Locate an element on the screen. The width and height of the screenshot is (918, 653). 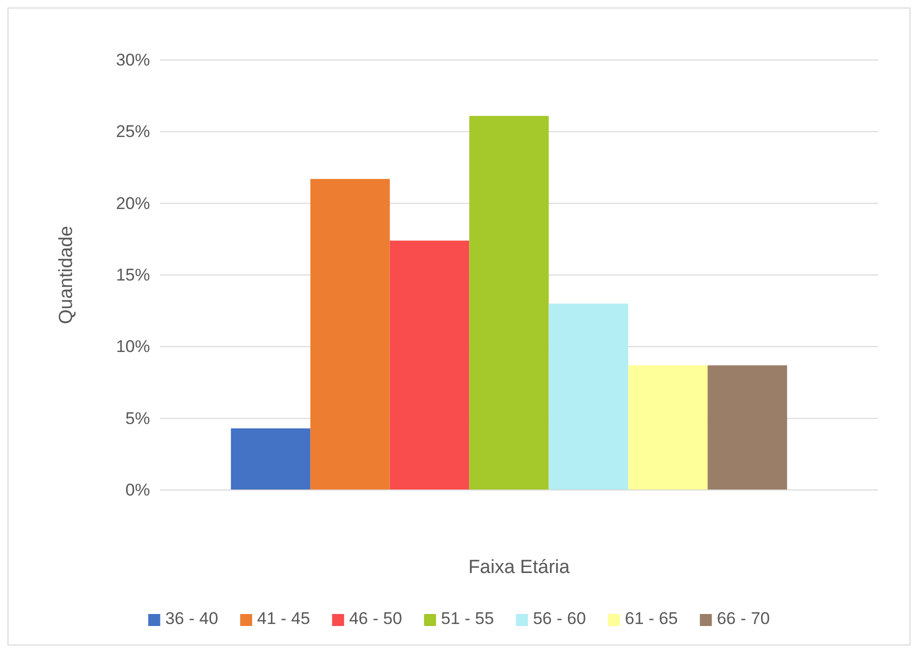
y-tick-label: 25% is located at coordinates (133, 132).